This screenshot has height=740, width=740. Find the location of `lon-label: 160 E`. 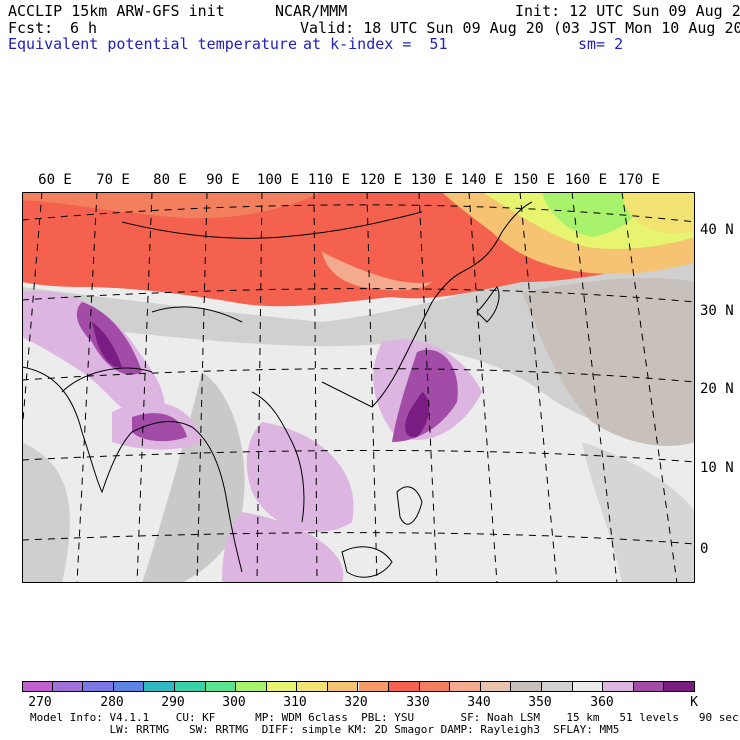

lon-label: 160 E is located at coordinates (586, 180).